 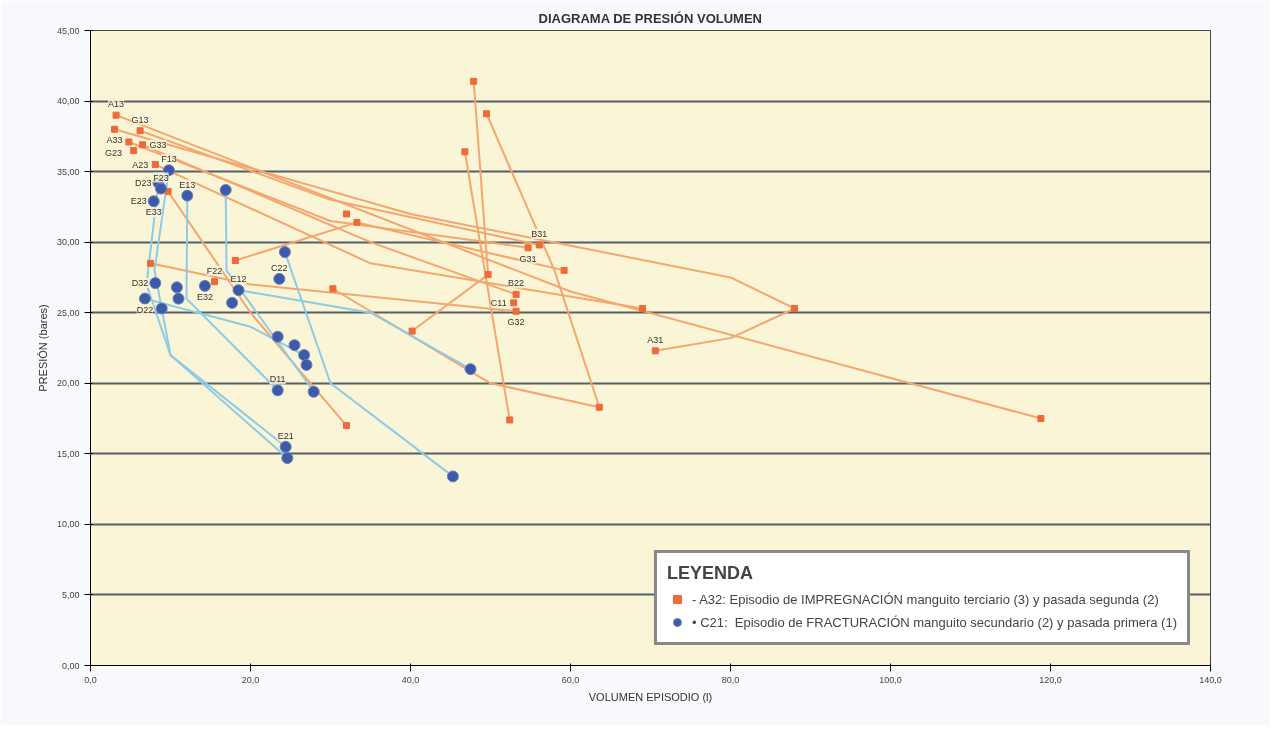 I want to click on legend-label: • C21: Episodio de FRACTURACIÓN manguito secundario (2) y pasada primera (1), so click(x=934, y=622).